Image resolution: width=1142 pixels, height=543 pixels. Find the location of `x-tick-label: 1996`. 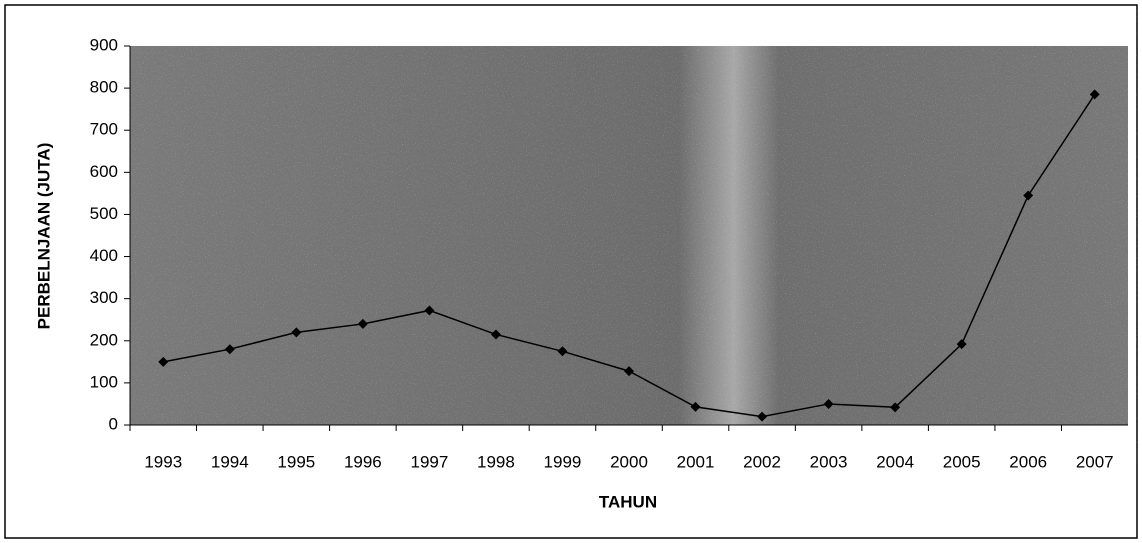

x-tick-label: 1996 is located at coordinates (363, 461).